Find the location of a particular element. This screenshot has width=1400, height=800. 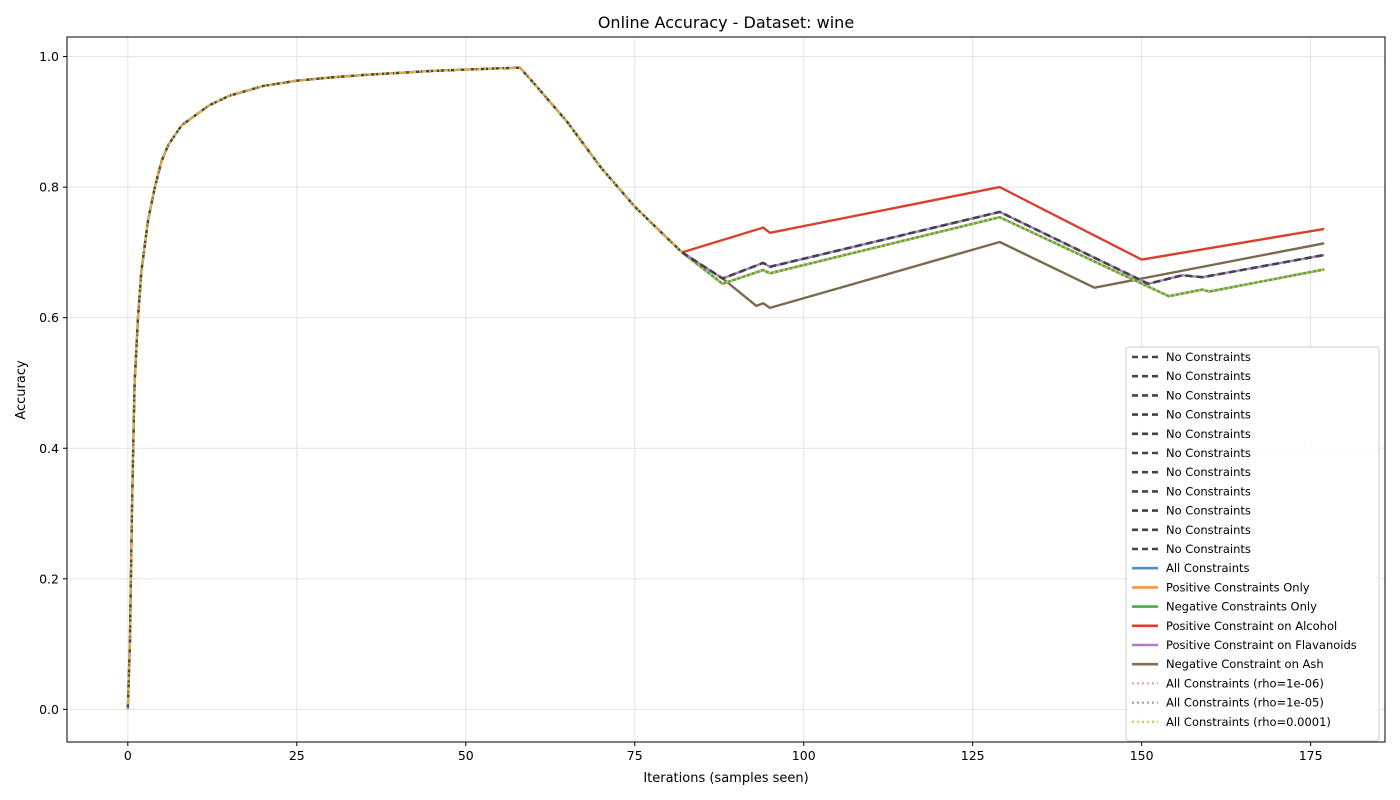

y-tick-label: 0.6 is located at coordinates (49, 317).